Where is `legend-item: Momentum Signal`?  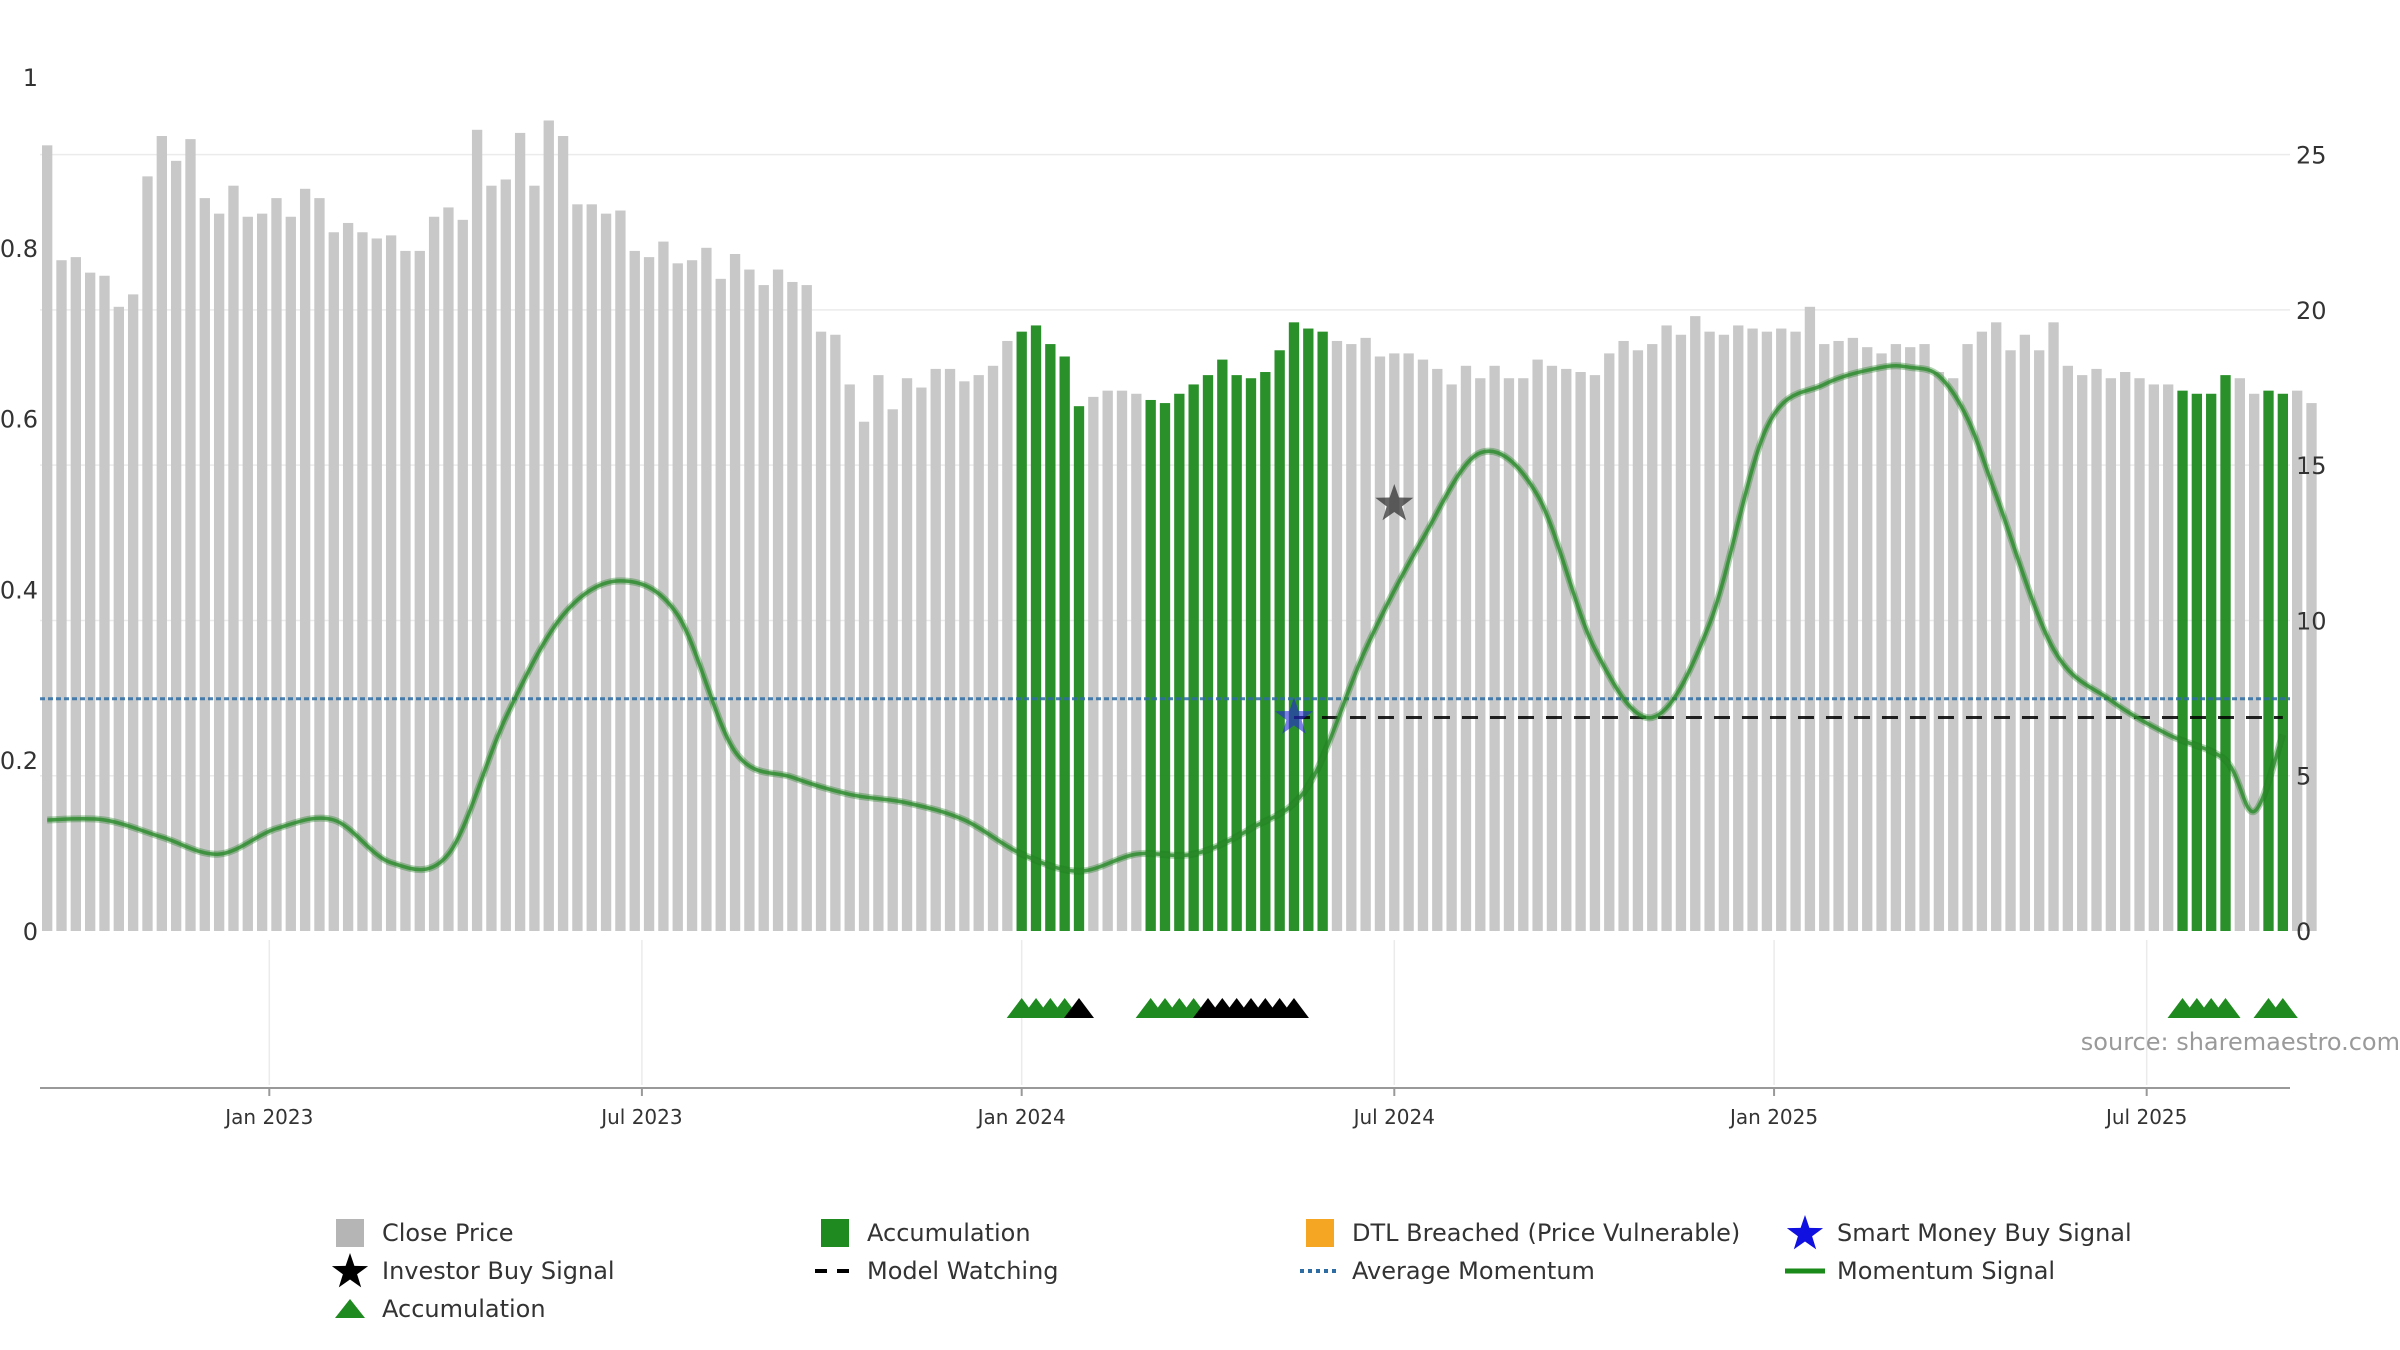
legend-item: Momentum Signal is located at coordinates (1920, 1271).